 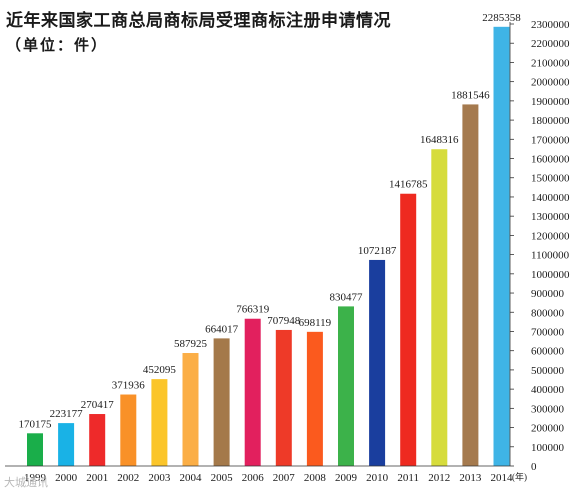 I want to click on y-tick-label-1200000: 1200000, so click(x=550, y=236).